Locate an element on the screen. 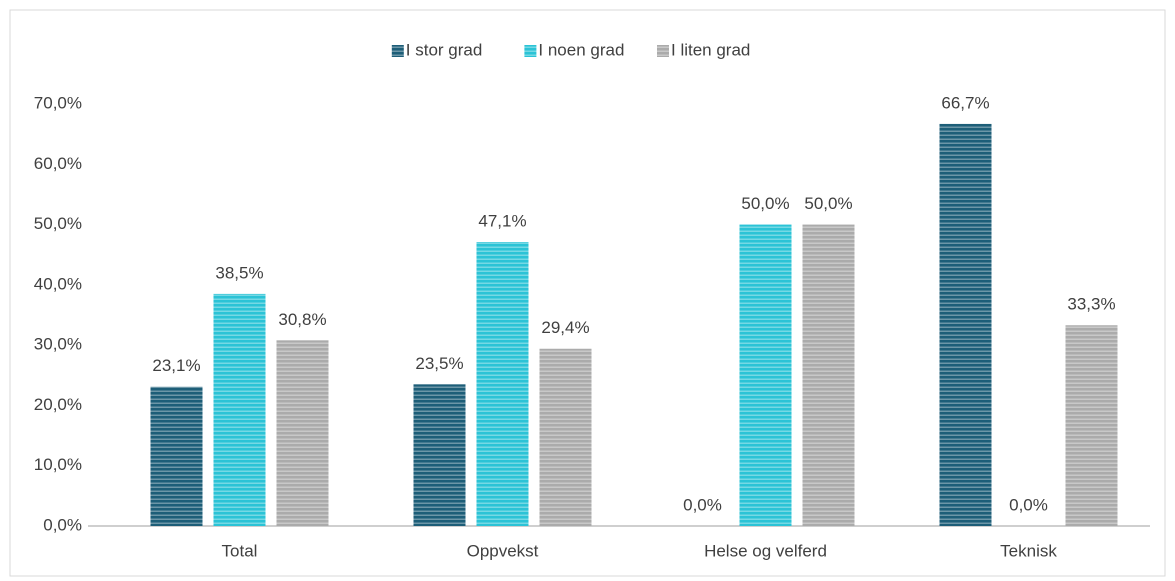  y-tick-label: 0,0% is located at coordinates (62, 524).